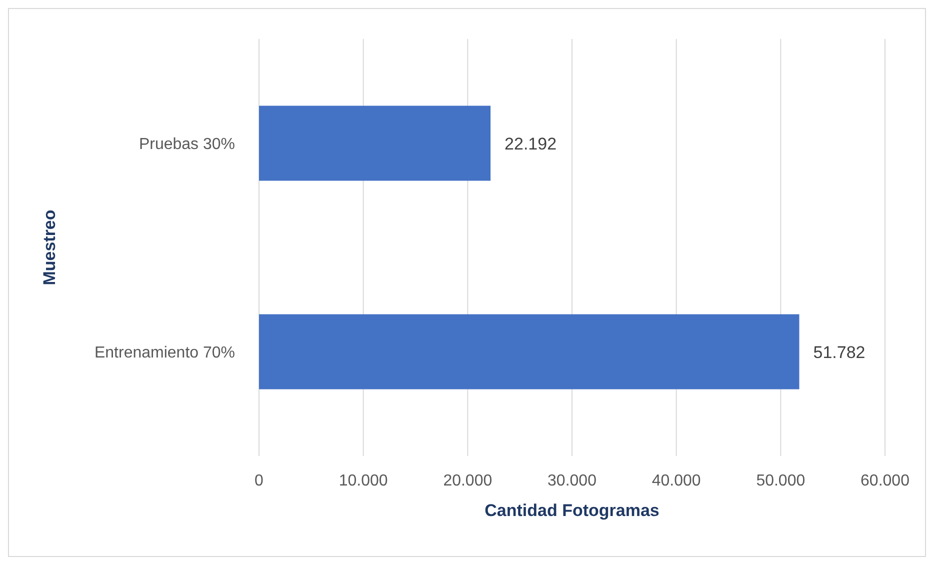  What do you see at coordinates (259, 481) in the screenshot?
I see `x-tick-label: 0` at bounding box center [259, 481].